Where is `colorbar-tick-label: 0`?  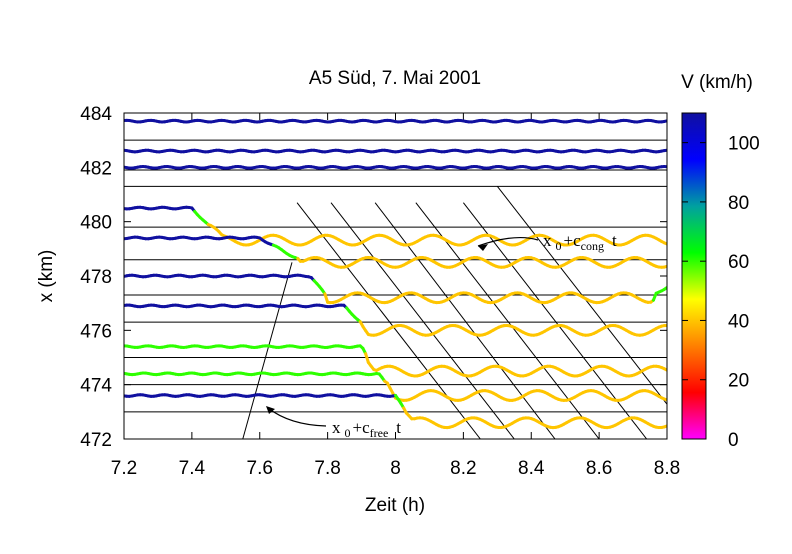
colorbar-tick-label: 0 is located at coordinates (733, 440).